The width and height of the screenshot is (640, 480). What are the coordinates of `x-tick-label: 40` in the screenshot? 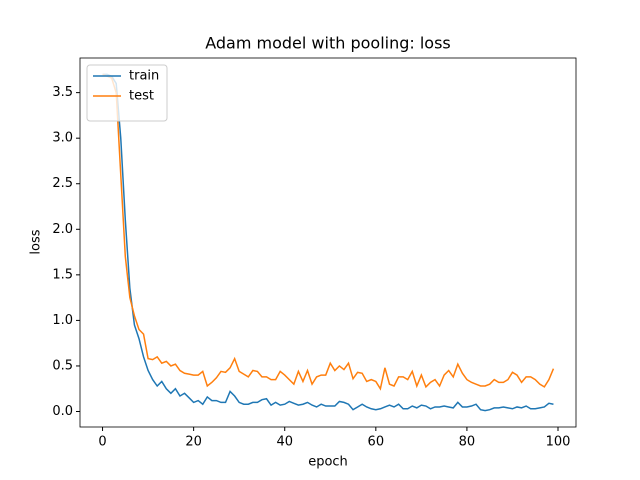 It's located at (284, 442).